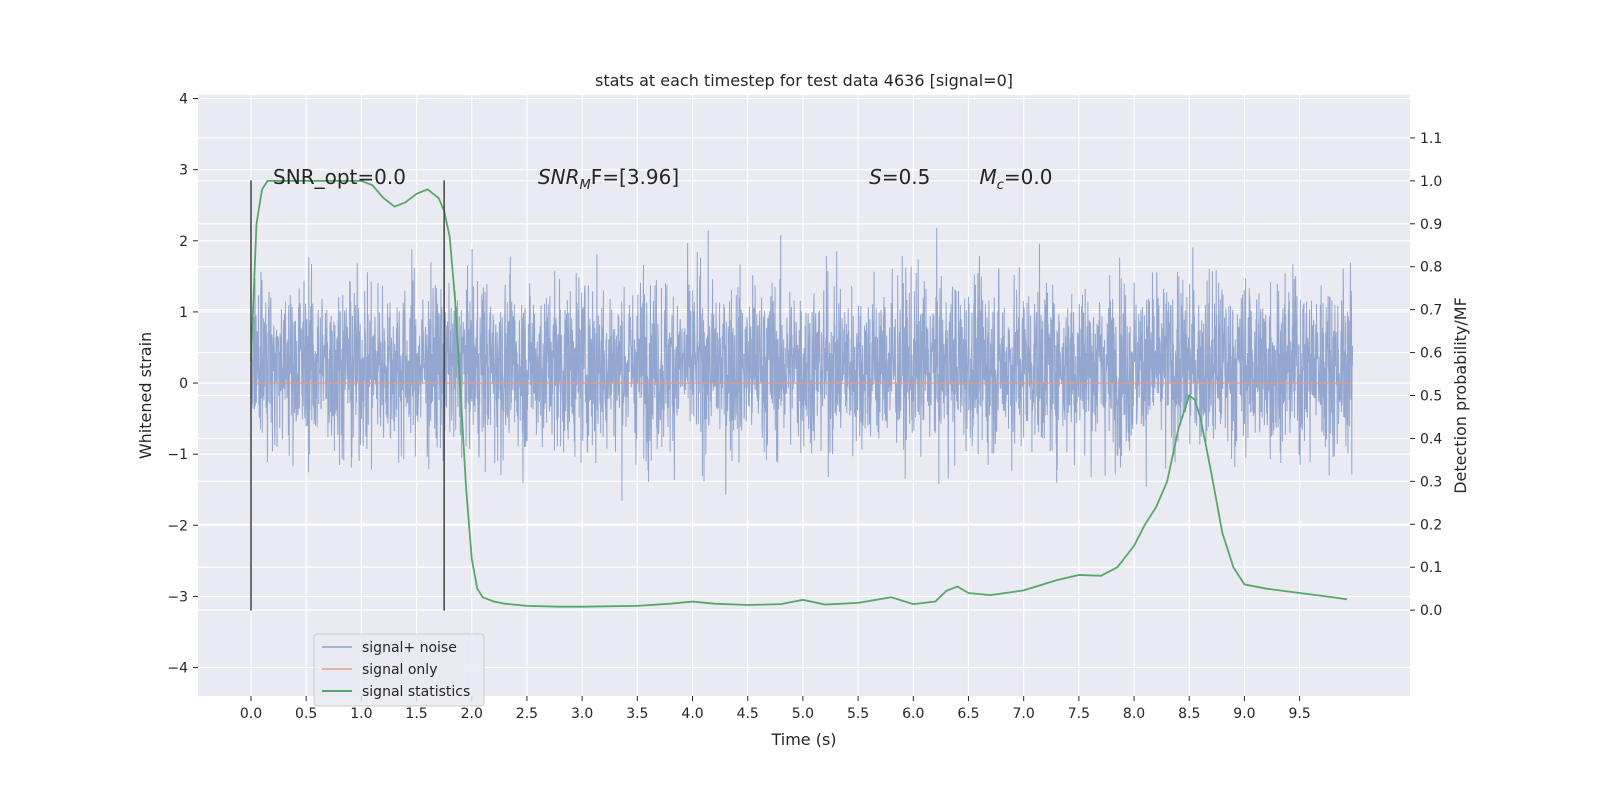 This screenshot has width=1600, height=800. What do you see at coordinates (582, 714) in the screenshot?
I see `x-tick-label: 3.0` at bounding box center [582, 714].